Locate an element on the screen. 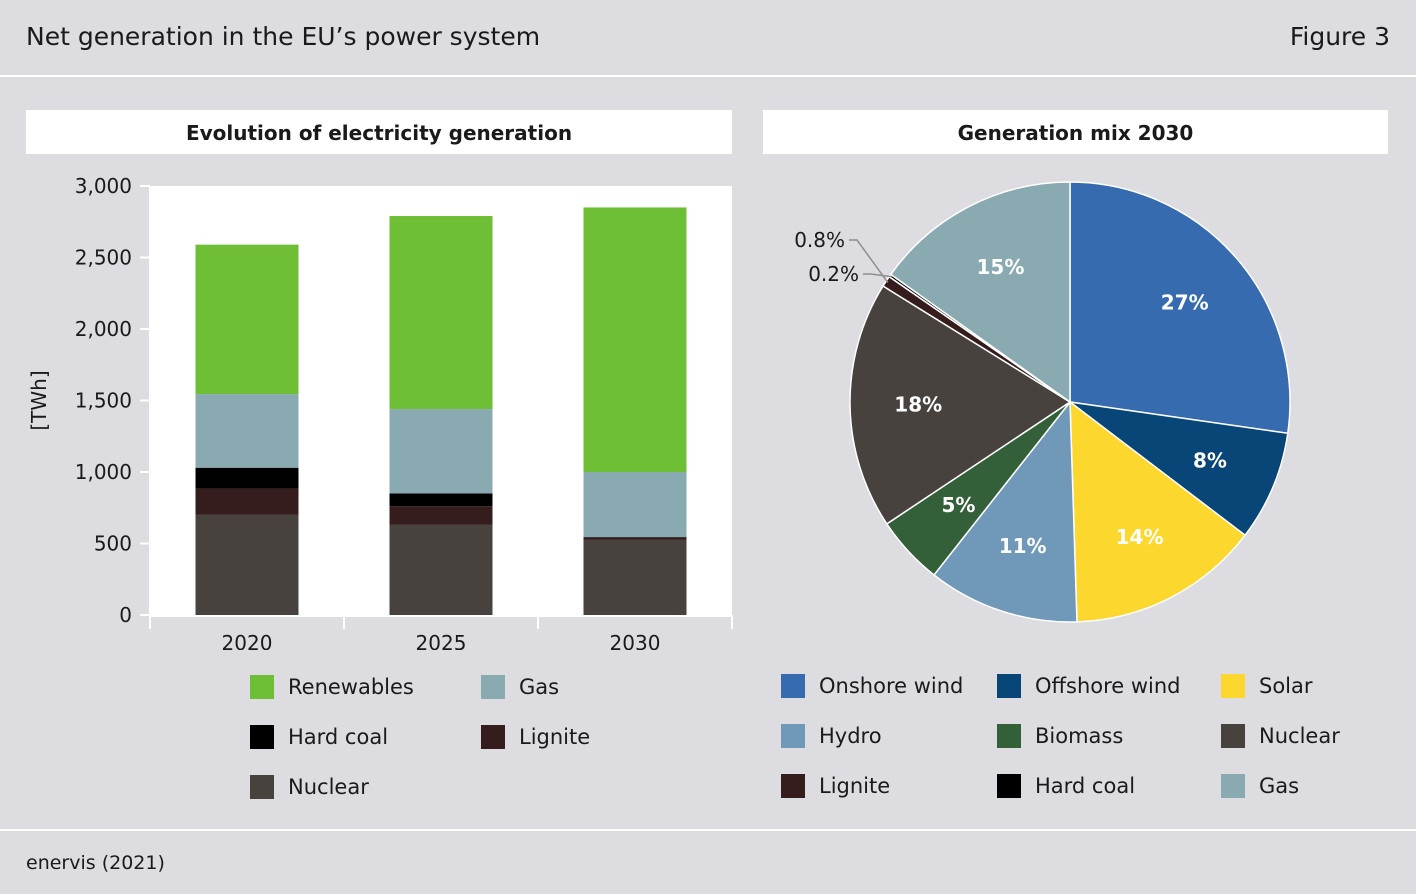  bar-2020-nuclear is located at coordinates (247, 564).